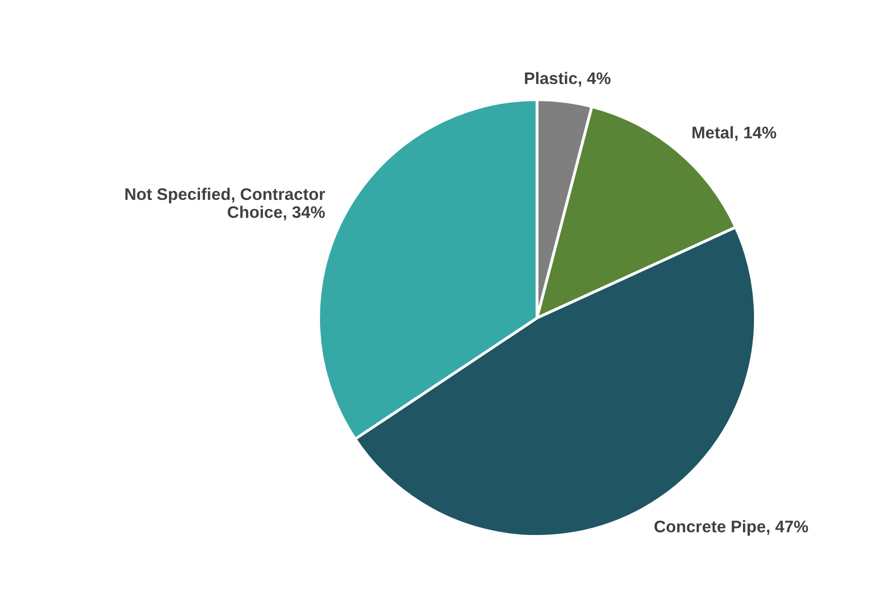 This screenshot has height=604, width=892. I want to click on slice-label: Concrete Pipe, 47%, so click(731, 528).